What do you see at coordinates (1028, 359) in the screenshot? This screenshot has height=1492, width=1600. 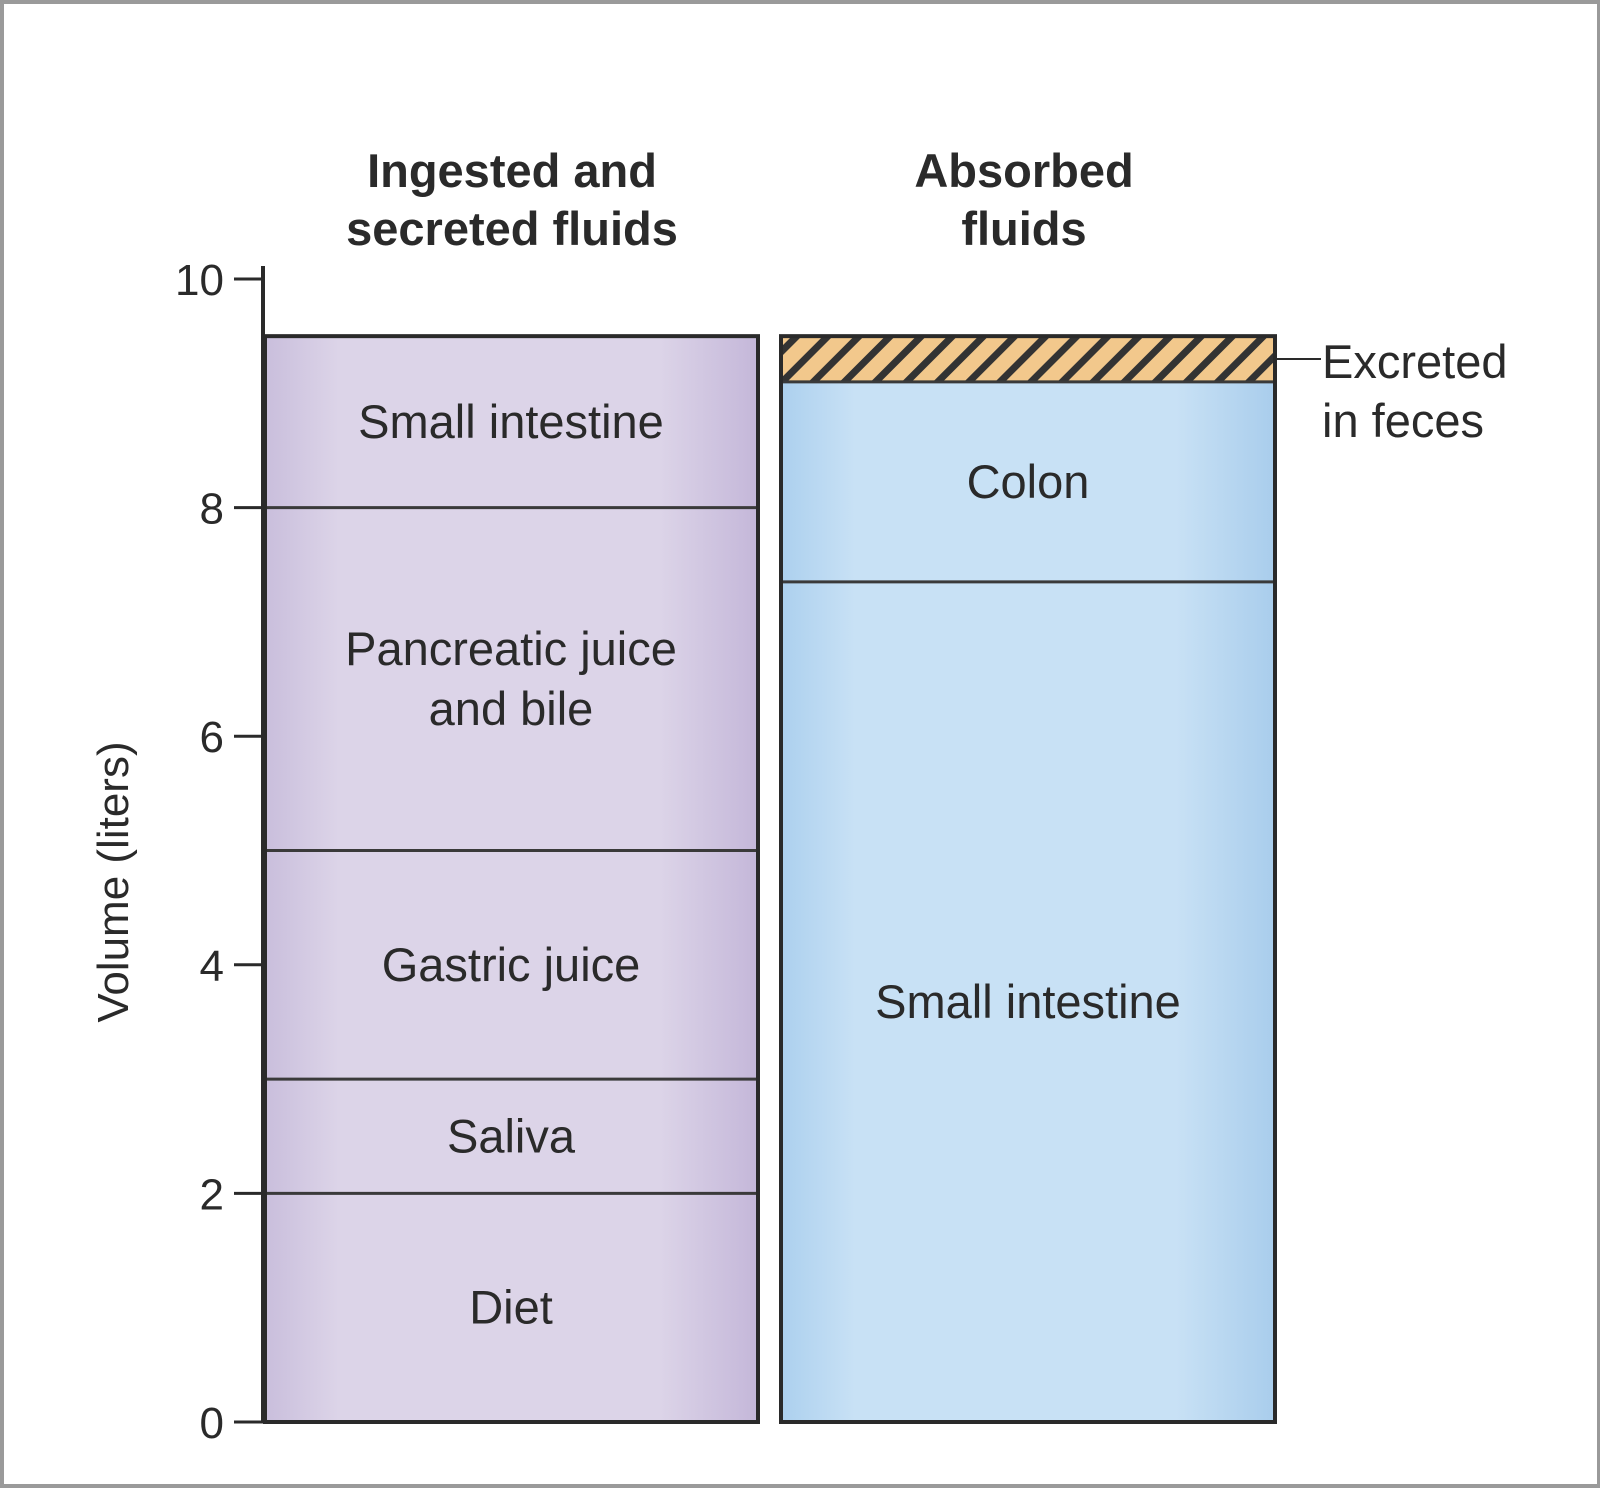 I see `excreted-segment` at bounding box center [1028, 359].